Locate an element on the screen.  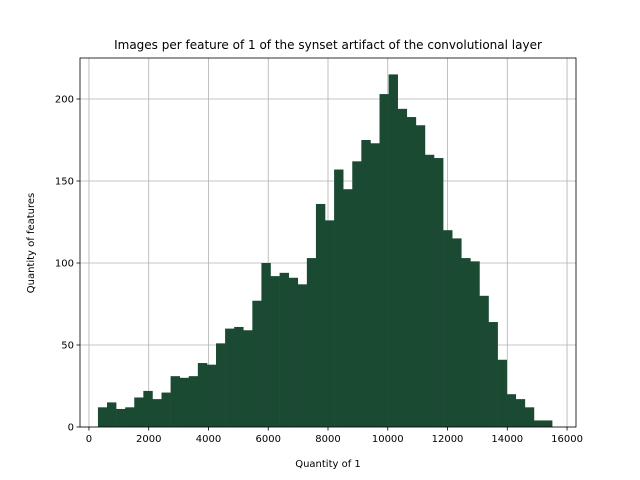
x-tick-label: 12000 is located at coordinates (448, 439).